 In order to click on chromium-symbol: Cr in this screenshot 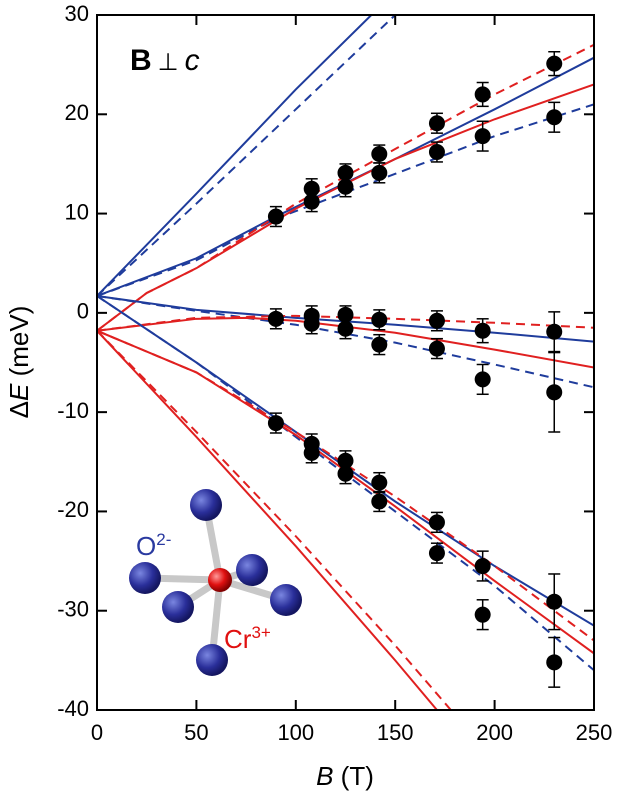, I will do `click(238, 639)`.